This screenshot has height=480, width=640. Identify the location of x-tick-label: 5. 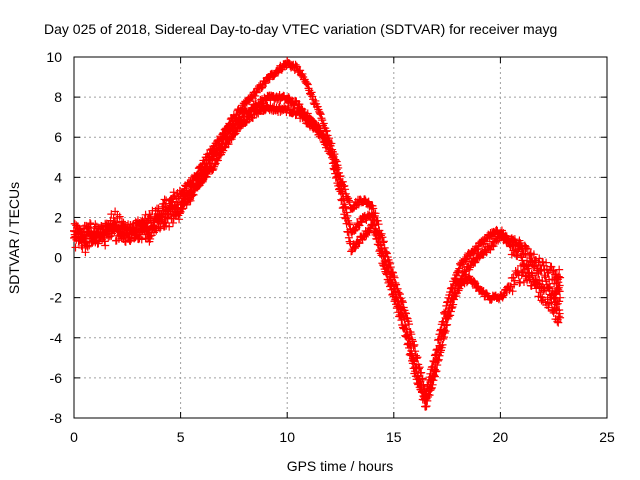
(181, 437).